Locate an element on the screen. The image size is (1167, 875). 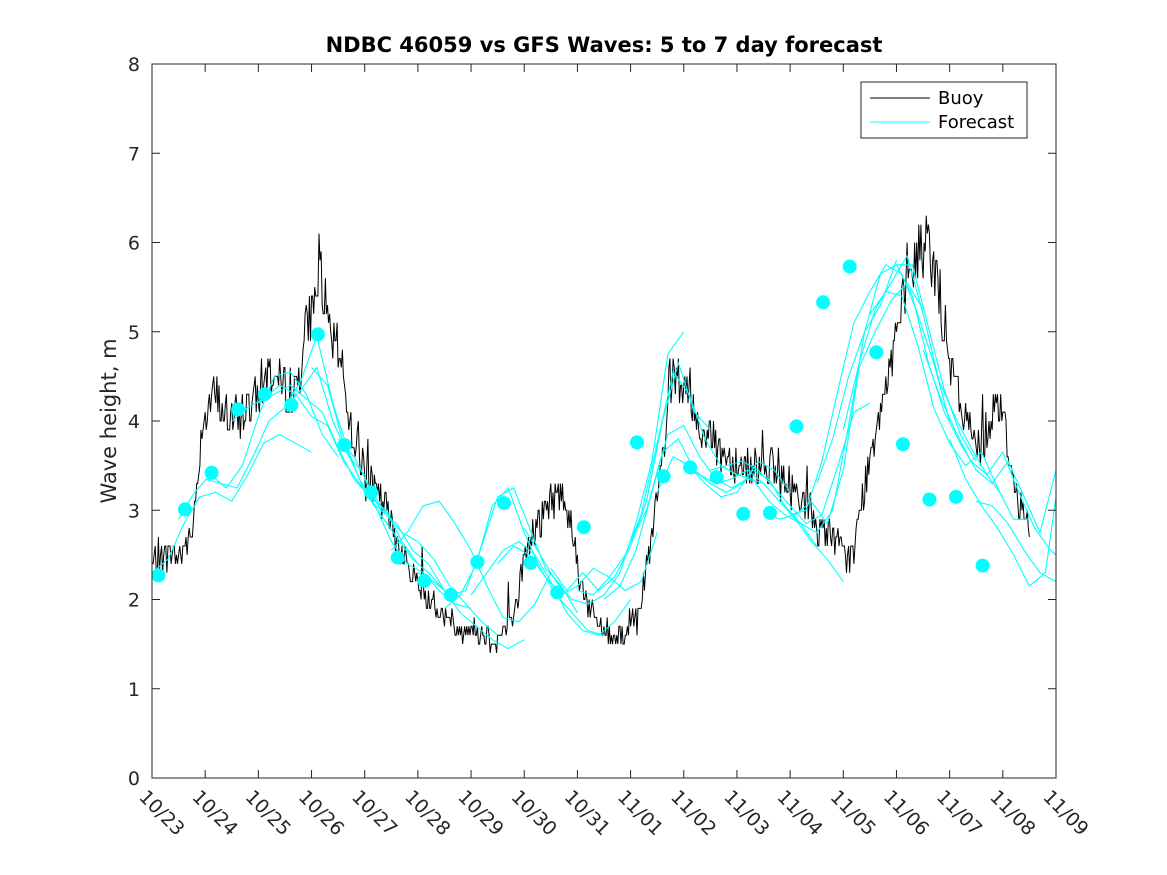
x-tick-label-4: 10/27 is located at coordinates (374, 813).